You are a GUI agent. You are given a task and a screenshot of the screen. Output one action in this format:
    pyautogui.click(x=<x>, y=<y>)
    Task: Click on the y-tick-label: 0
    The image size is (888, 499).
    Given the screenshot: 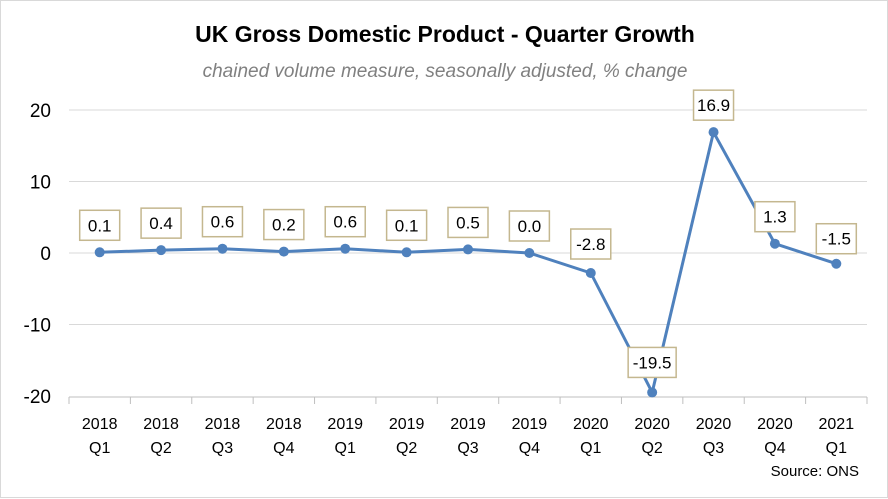 What is the action you would take?
    pyautogui.click(x=45, y=254)
    